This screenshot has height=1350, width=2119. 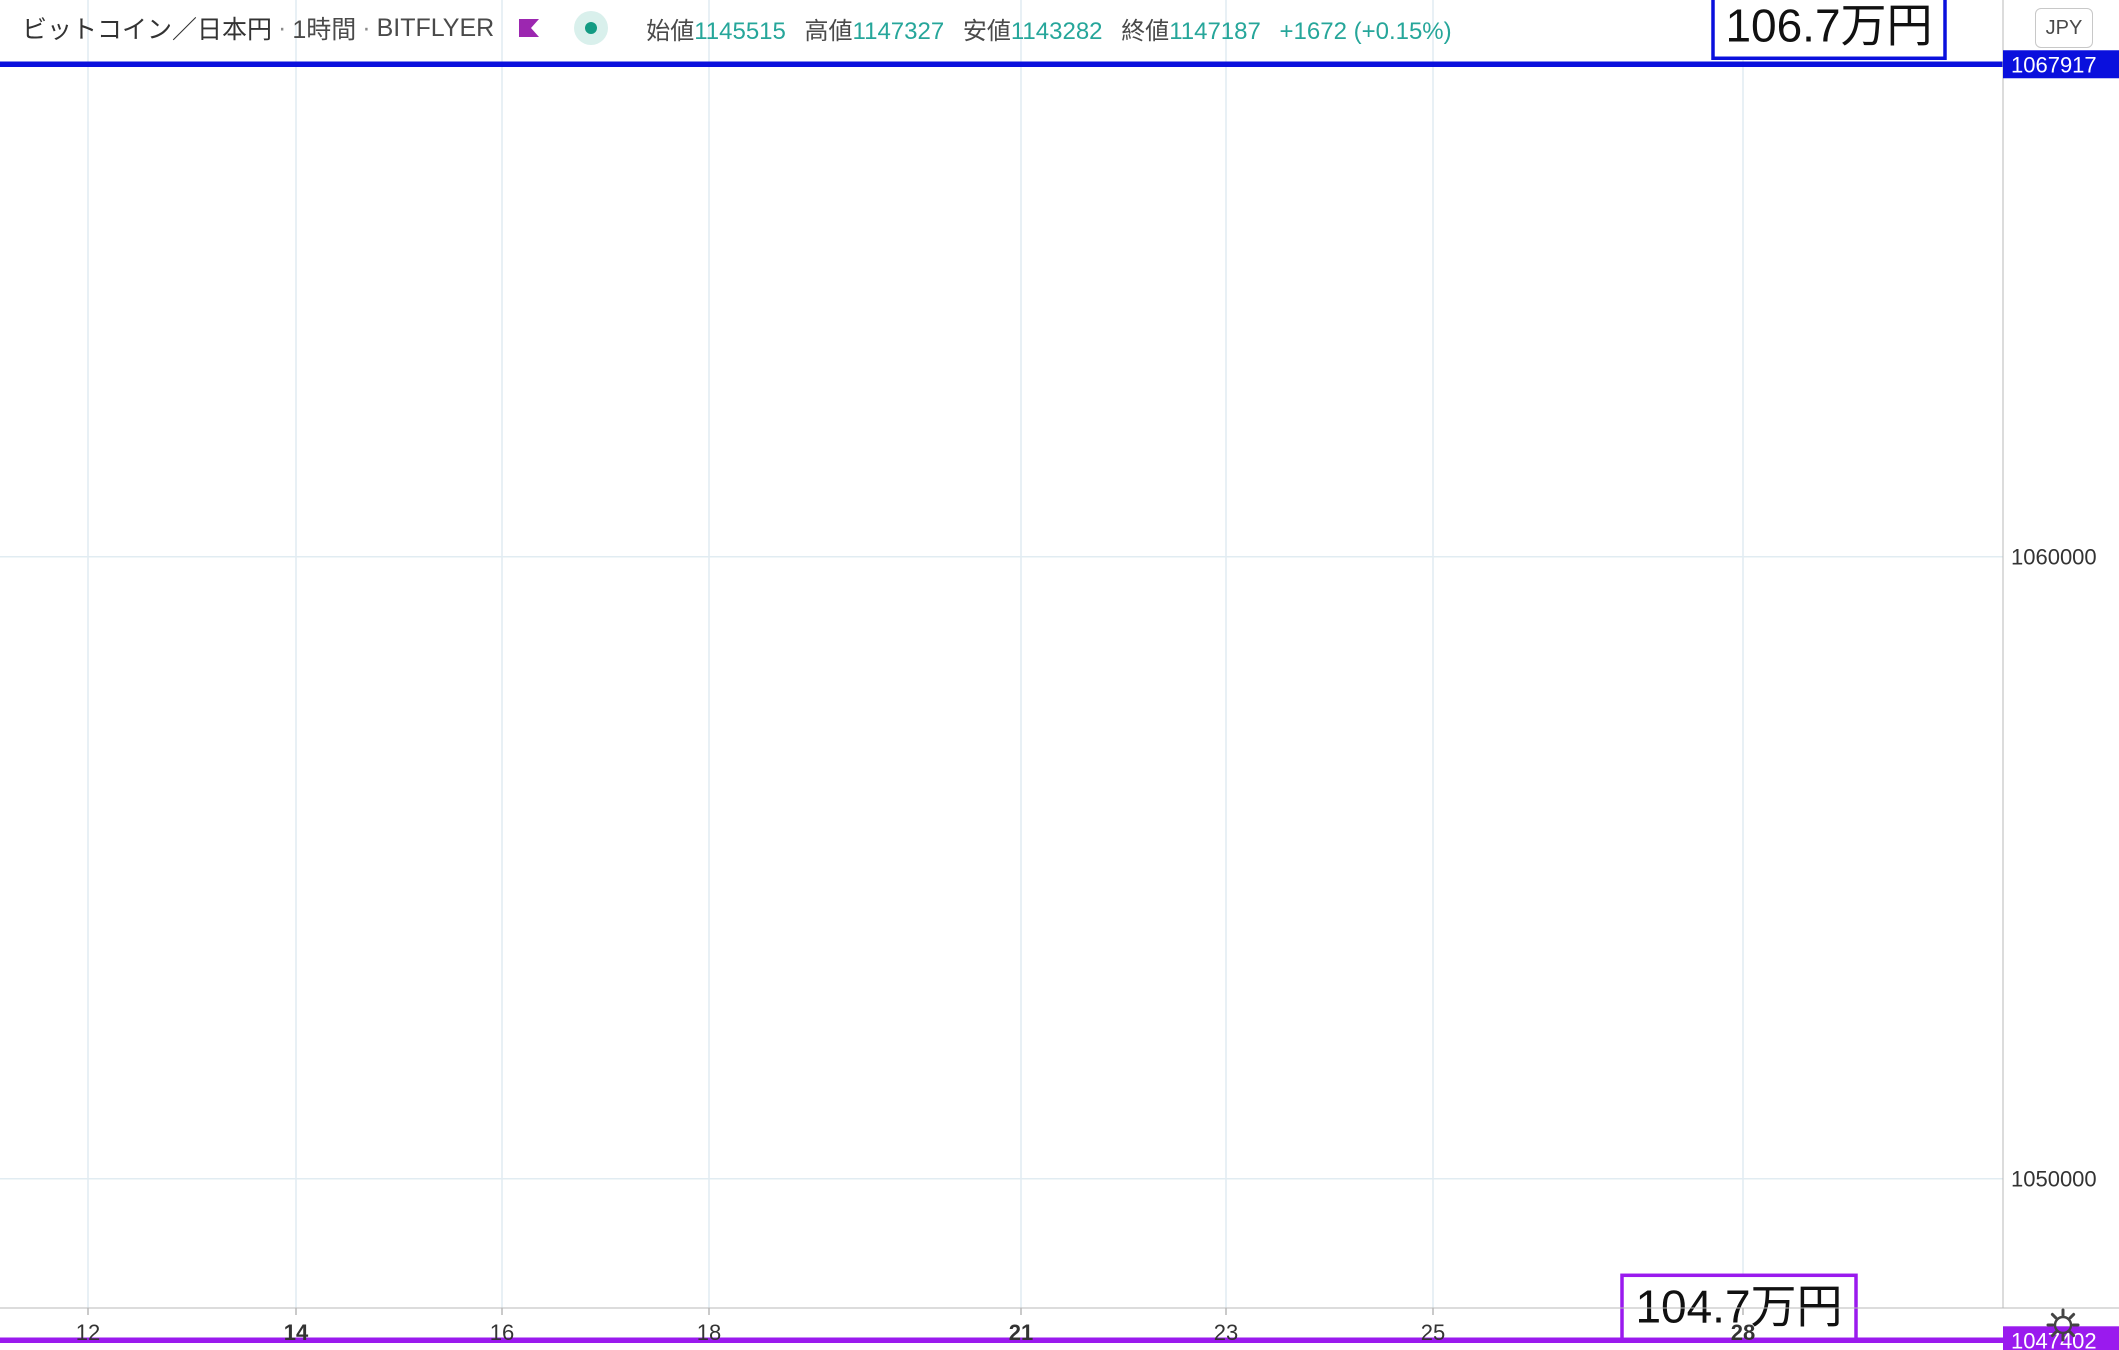 I want to click on flag-icon, so click(x=529, y=28).